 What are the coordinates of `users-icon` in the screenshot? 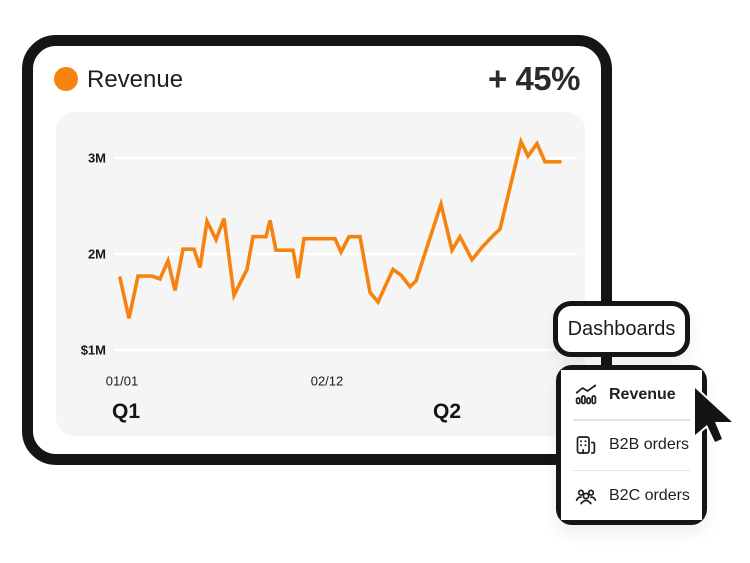 It's located at (586, 496).